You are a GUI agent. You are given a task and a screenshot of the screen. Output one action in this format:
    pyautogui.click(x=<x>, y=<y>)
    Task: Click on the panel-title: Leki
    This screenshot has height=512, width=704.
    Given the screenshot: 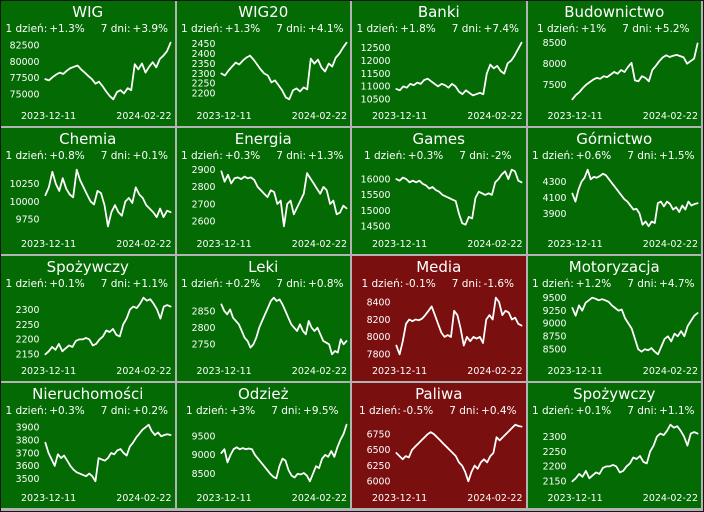 What is the action you would take?
    pyautogui.click(x=263, y=266)
    